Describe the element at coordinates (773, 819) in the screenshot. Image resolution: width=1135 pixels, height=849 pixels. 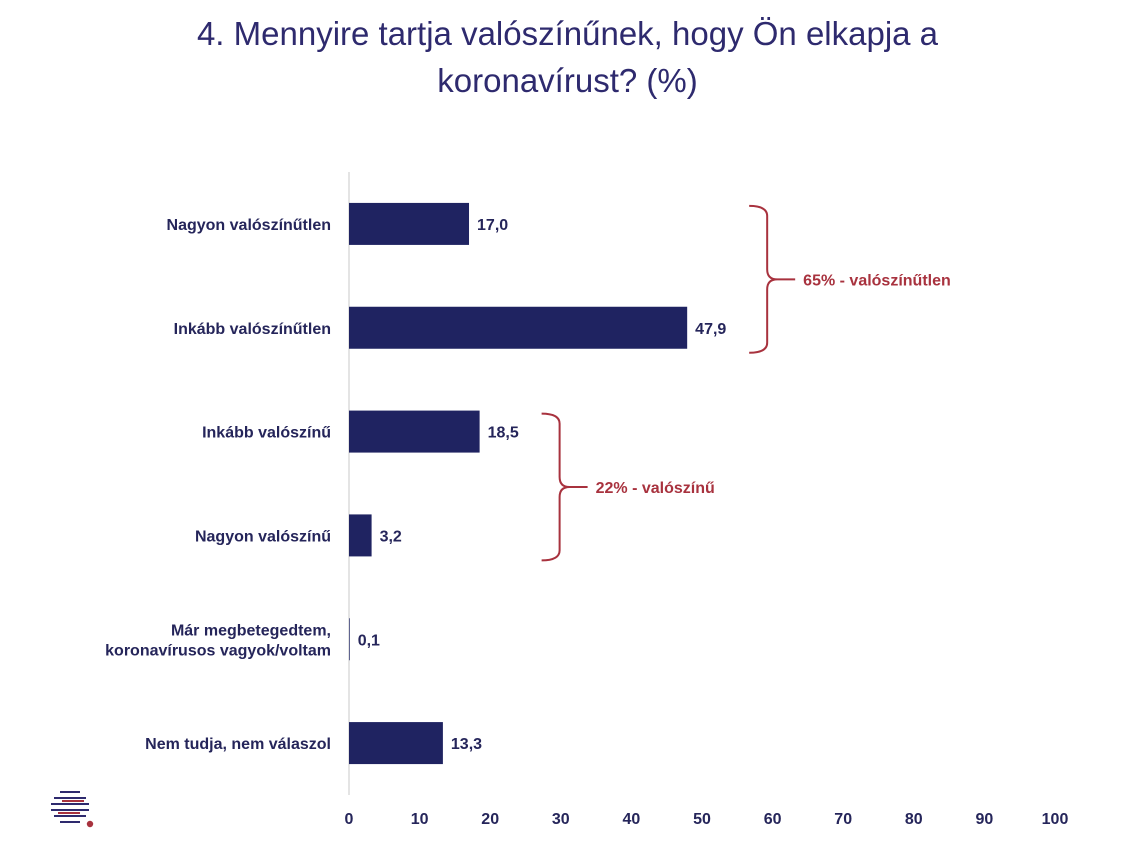
I see `x-tick-label: 60` at that location.